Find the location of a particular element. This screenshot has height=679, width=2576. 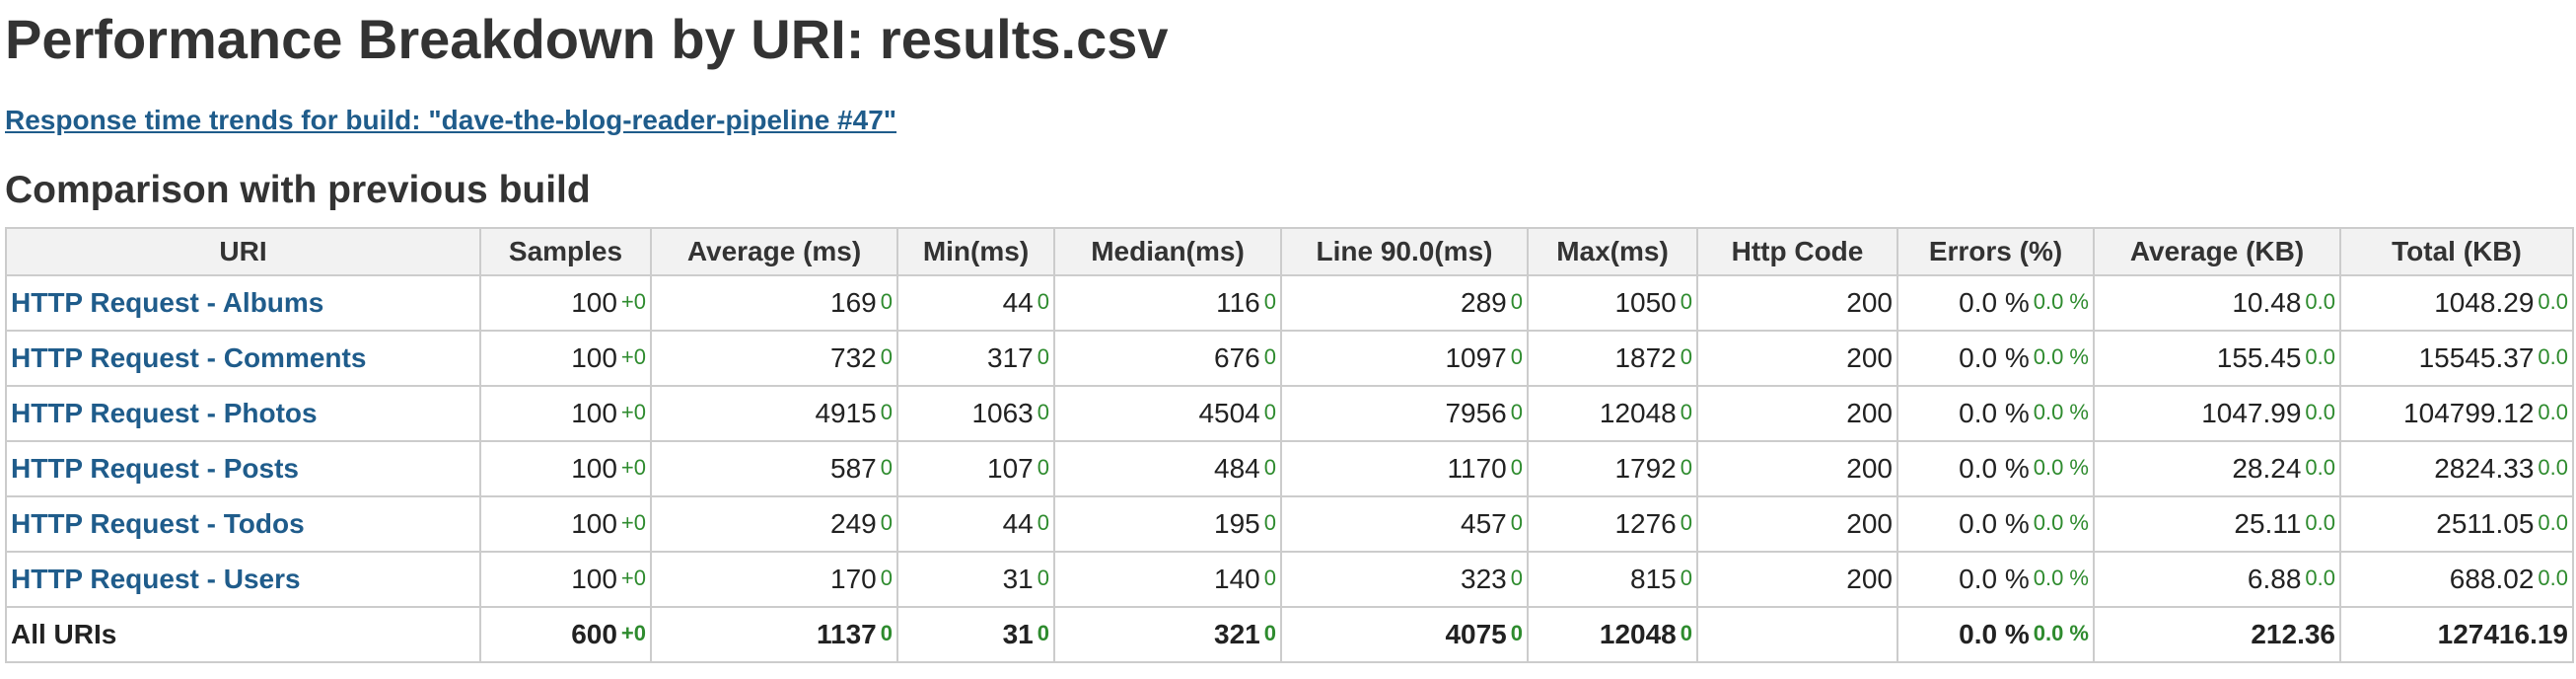

average-kb-cell: 155.45 0.0 is located at coordinates (2217, 358).